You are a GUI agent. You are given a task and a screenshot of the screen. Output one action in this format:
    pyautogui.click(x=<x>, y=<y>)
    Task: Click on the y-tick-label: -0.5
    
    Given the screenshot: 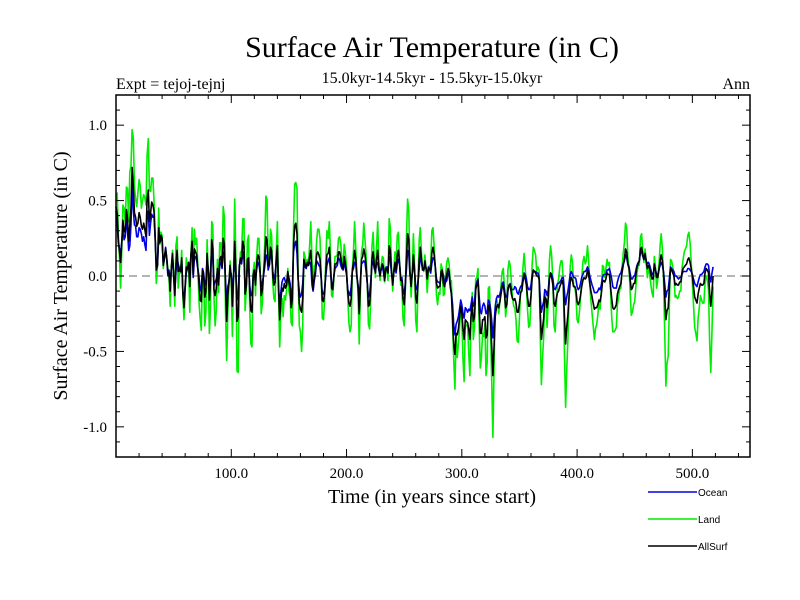 What is the action you would take?
    pyautogui.click(x=95, y=352)
    